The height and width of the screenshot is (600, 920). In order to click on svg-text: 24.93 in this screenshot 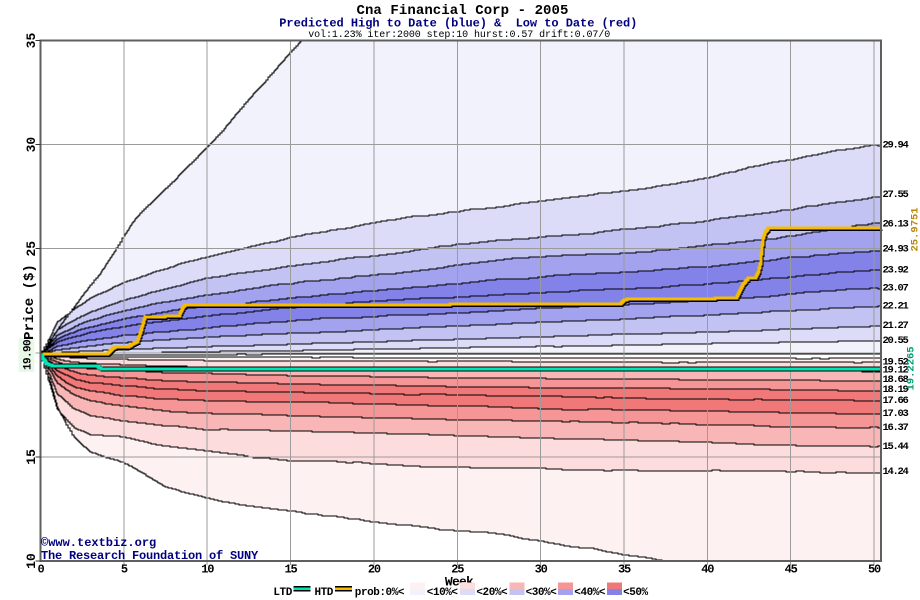, I will do `click(896, 250)`.